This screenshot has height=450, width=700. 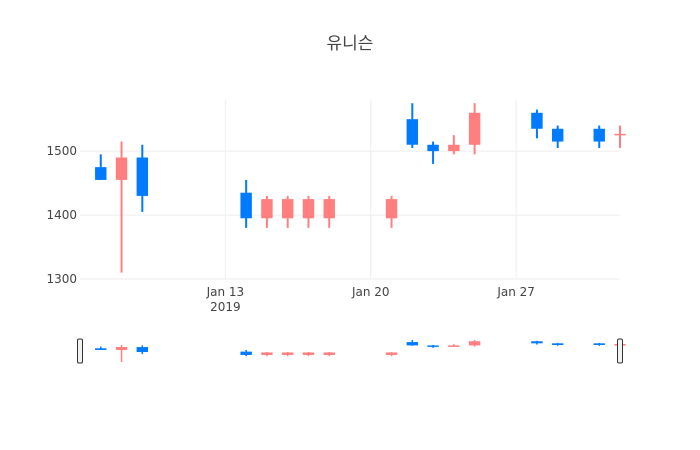 I want to click on y-axis-ticks: 1300 1400 1500, so click(x=61, y=215).